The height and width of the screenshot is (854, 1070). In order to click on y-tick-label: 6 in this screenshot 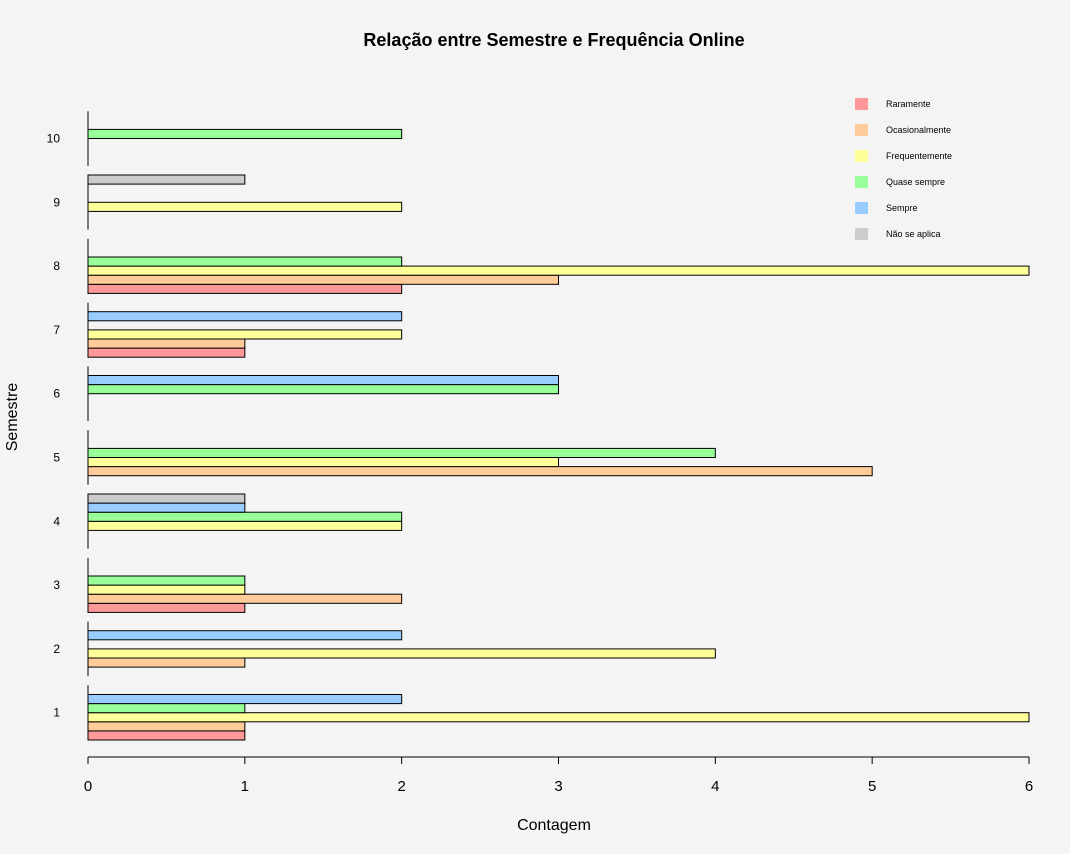, I will do `click(56, 394)`.